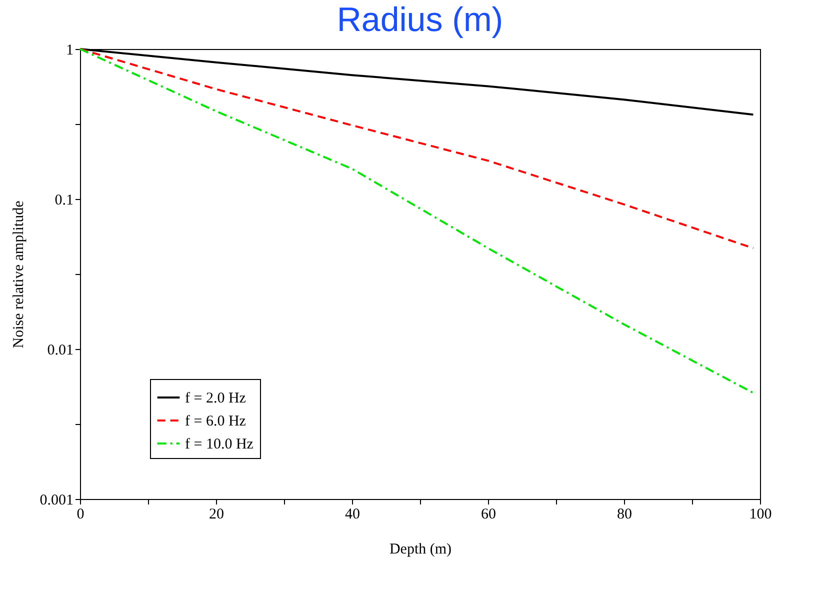 This screenshot has width=813, height=589. What do you see at coordinates (18, 274) in the screenshot?
I see `y-axis-title: Noise relative amplitude` at bounding box center [18, 274].